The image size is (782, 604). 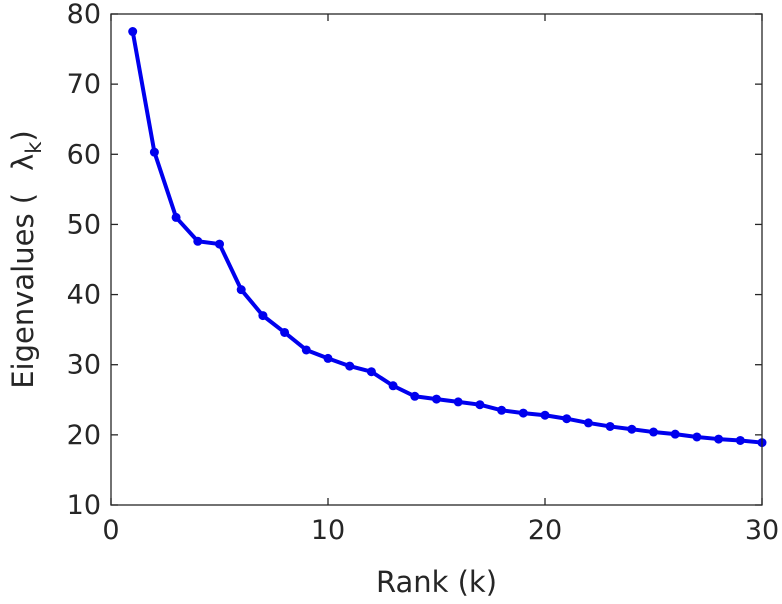 What do you see at coordinates (545, 530) in the screenshot?
I see `x-tick-label: 20` at bounding box center [545, 530].